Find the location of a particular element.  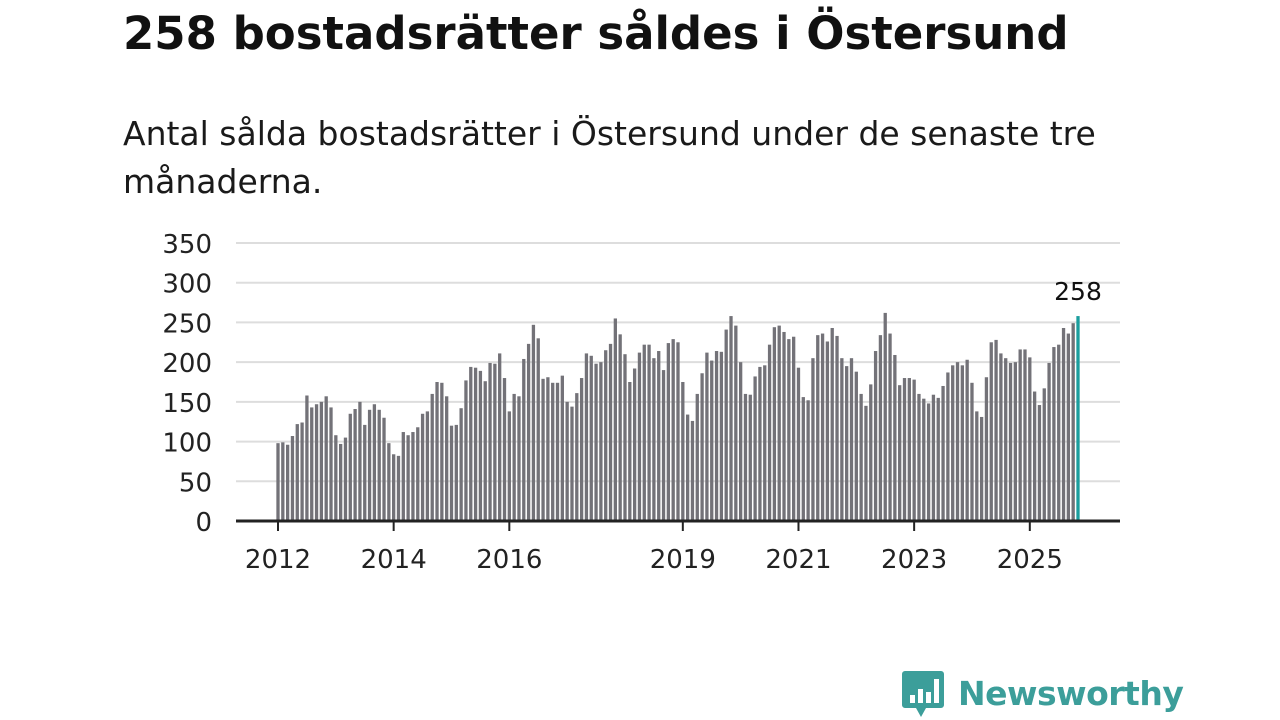

y-tick-label-50: 50 is located at coordinates (195, 483).